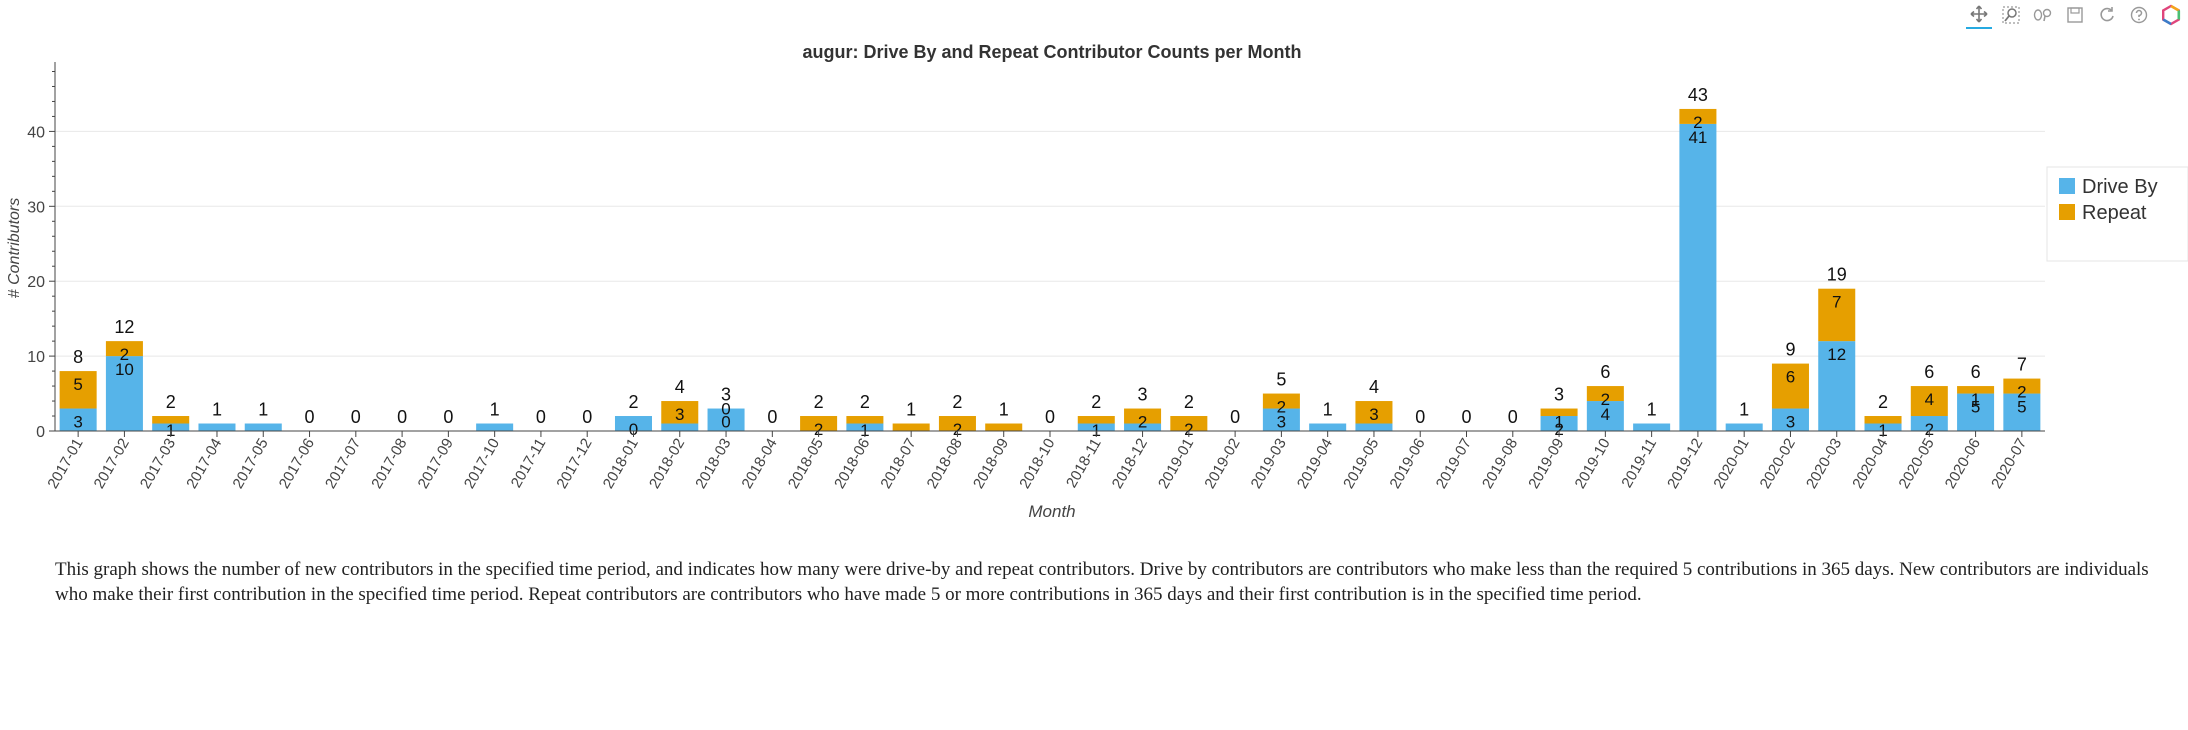 The height and width of the screenshot is (730, 2188). What do you see at coordinates (1454, 464) in the screenshot?
I see `x-tick-label: 2019-07` at bounding box center [1454, 464].